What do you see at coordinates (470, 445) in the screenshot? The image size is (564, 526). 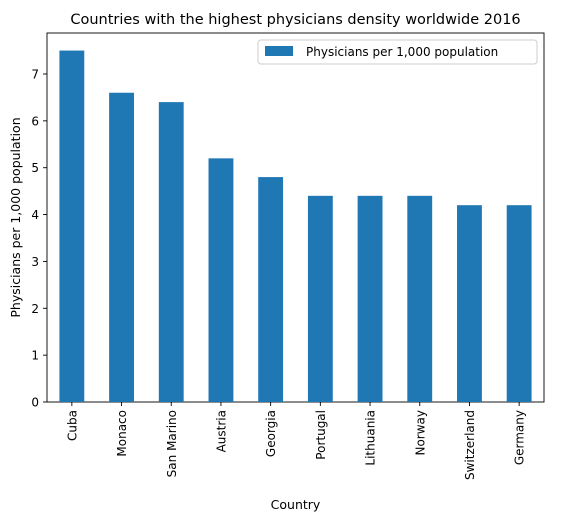 I see `x-tick-label: Switzerland` at bounding box center [470, 445].